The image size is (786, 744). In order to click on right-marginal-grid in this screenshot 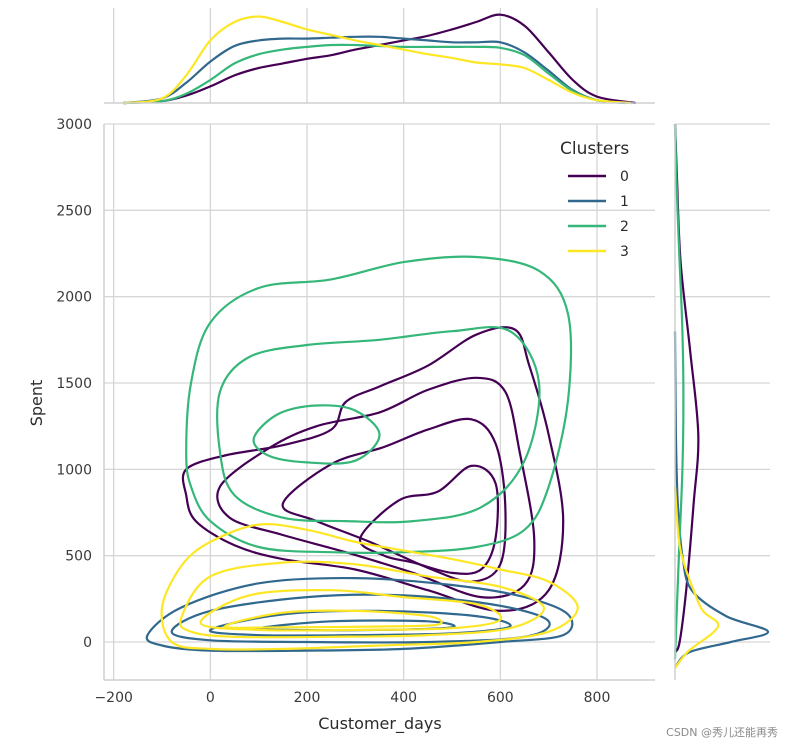, I will do `click(722, 383)`.